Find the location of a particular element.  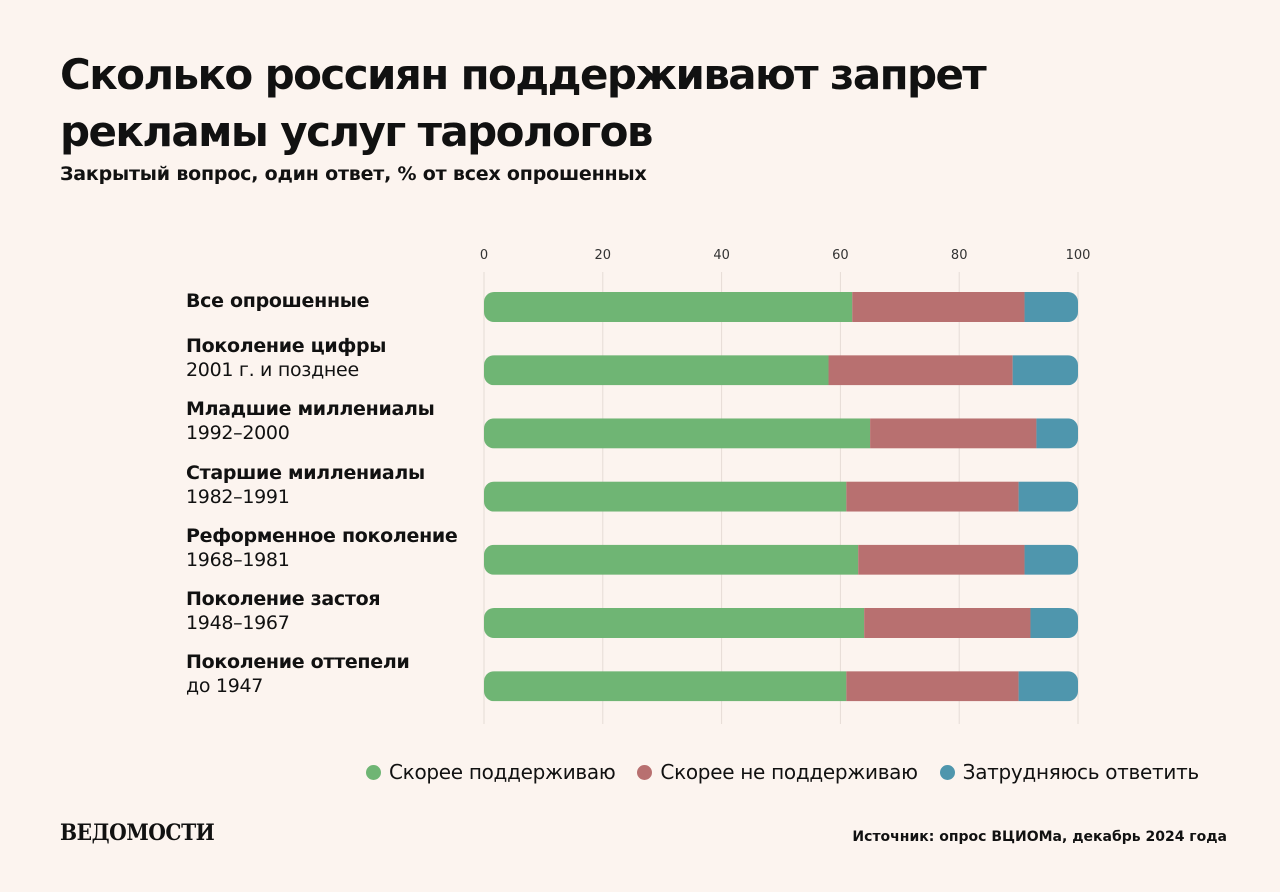

row-label-sub: 1992–2000 is located at coordinates (238, 433).